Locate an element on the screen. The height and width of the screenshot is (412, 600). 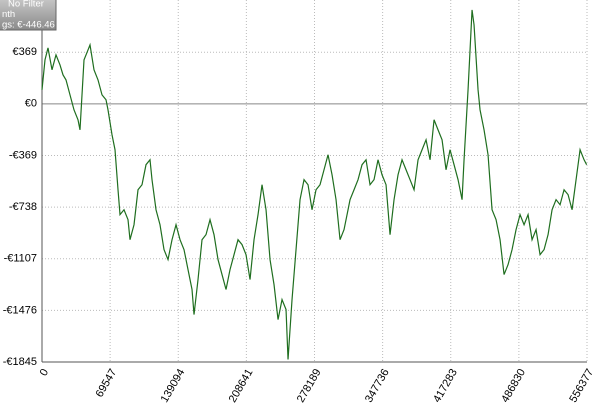
y-tick-label: -€738 is located at coordinates (23, 207).